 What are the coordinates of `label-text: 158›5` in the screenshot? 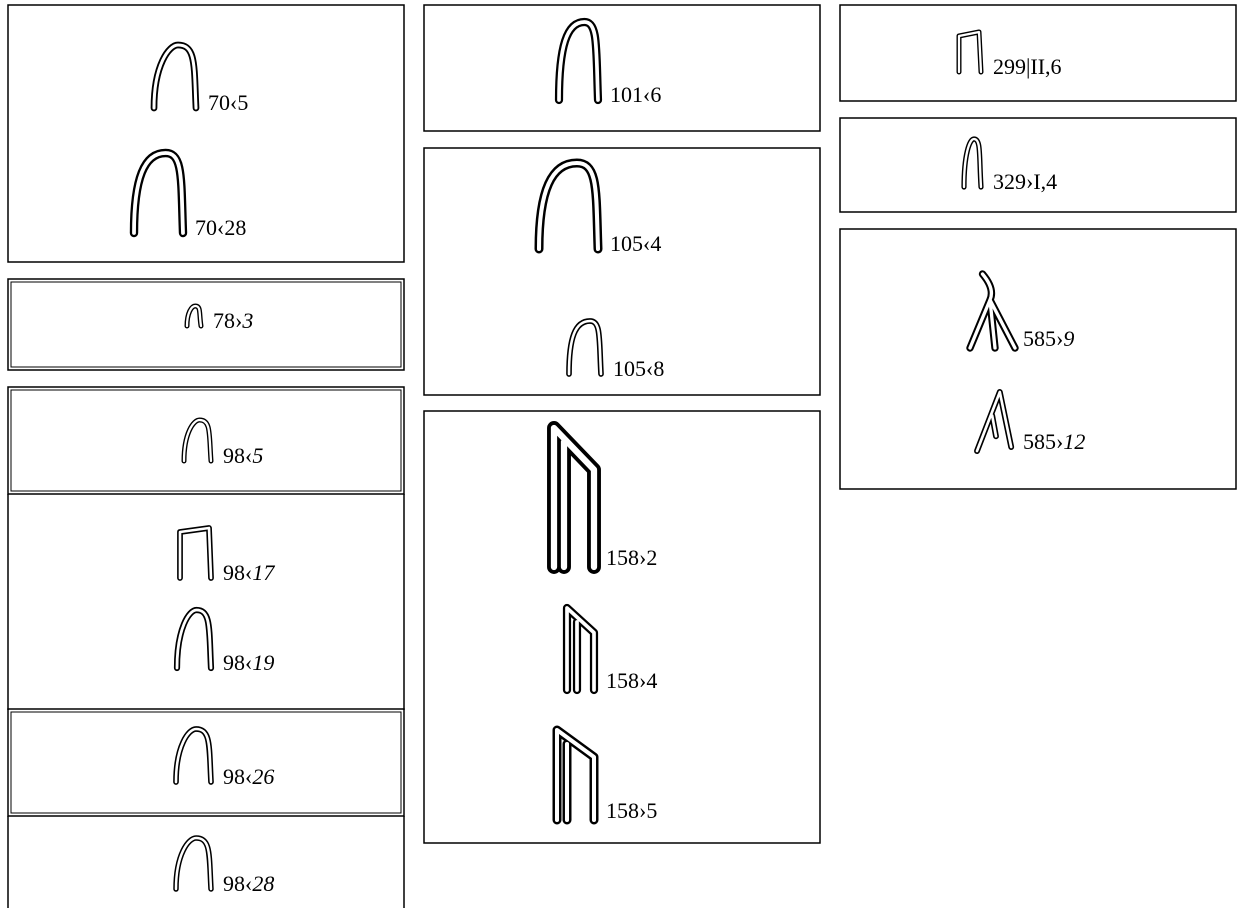 It's located at (631, 810).